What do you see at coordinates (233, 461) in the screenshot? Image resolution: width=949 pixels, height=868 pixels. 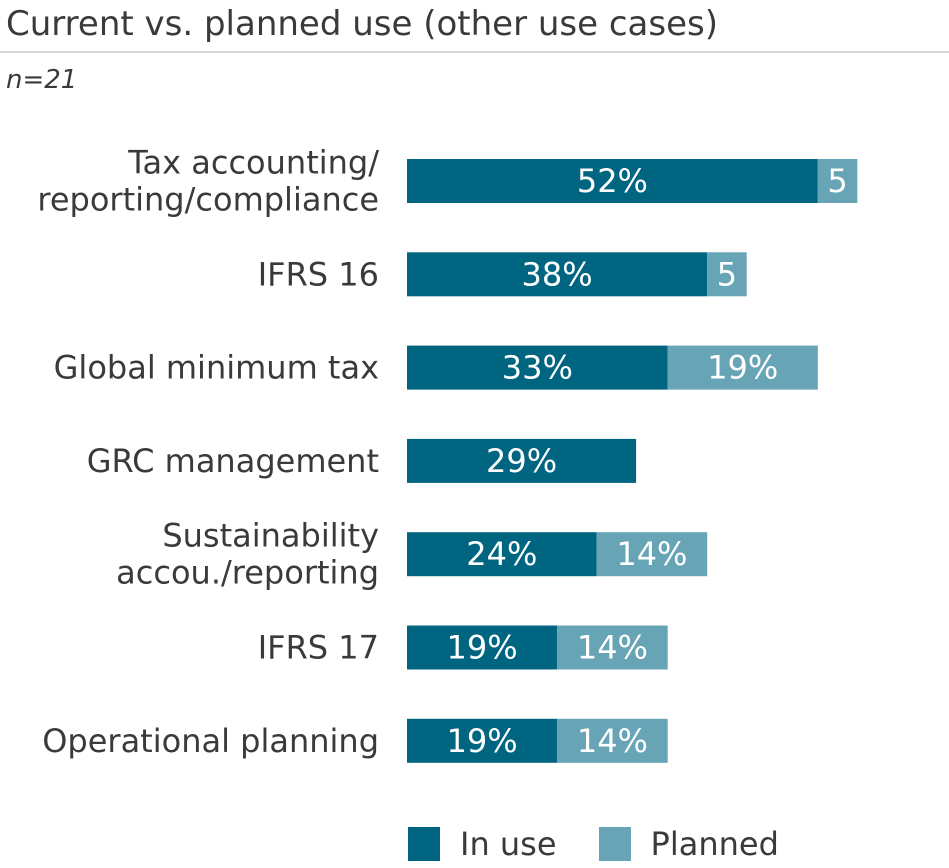 I see `category-label: GRC management` at bounding box center [233, 461].